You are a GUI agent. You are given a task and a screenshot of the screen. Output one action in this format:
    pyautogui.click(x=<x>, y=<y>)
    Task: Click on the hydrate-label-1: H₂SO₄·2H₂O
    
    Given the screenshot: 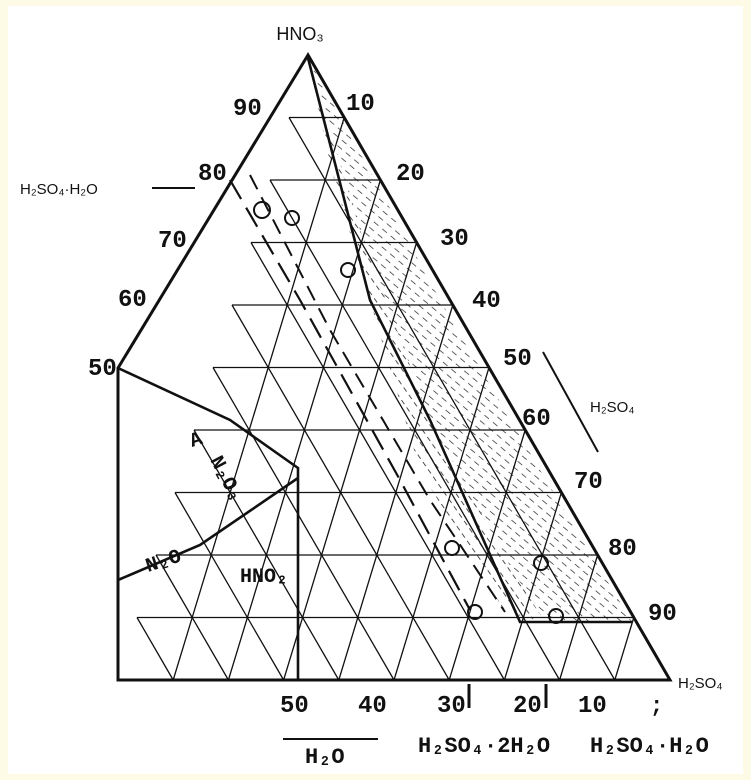 What is the action you would take?
    pyautogui.click(x=484, y=746)
    